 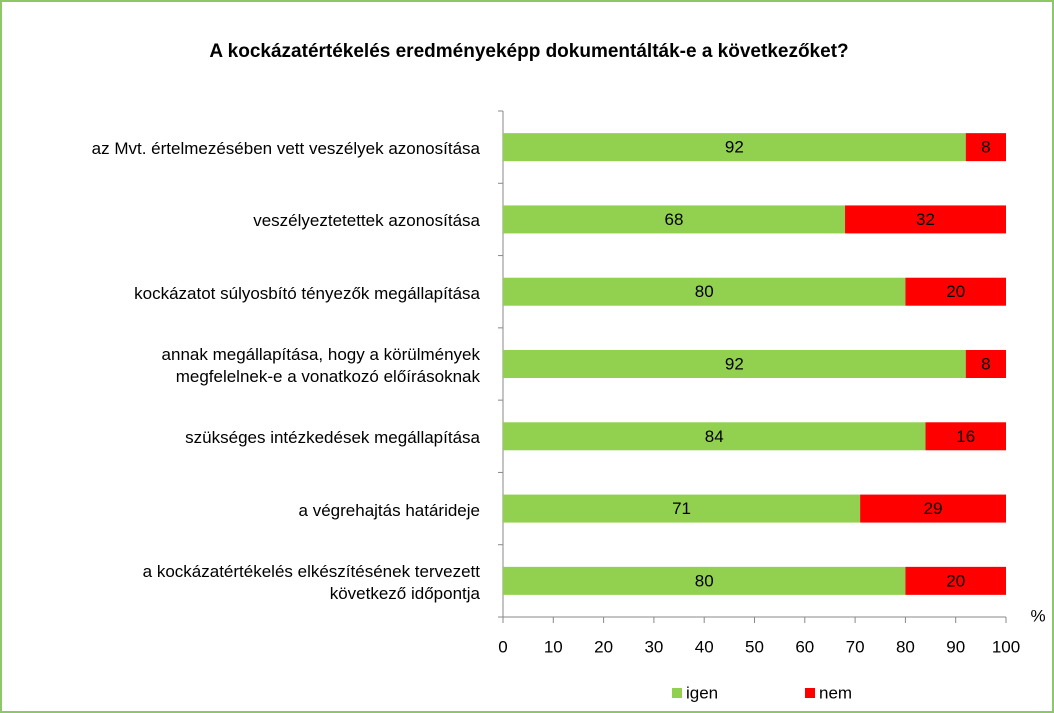 I want to click on category-label: szükséges intézkedések megállapítása, so click(x=332, y=438).